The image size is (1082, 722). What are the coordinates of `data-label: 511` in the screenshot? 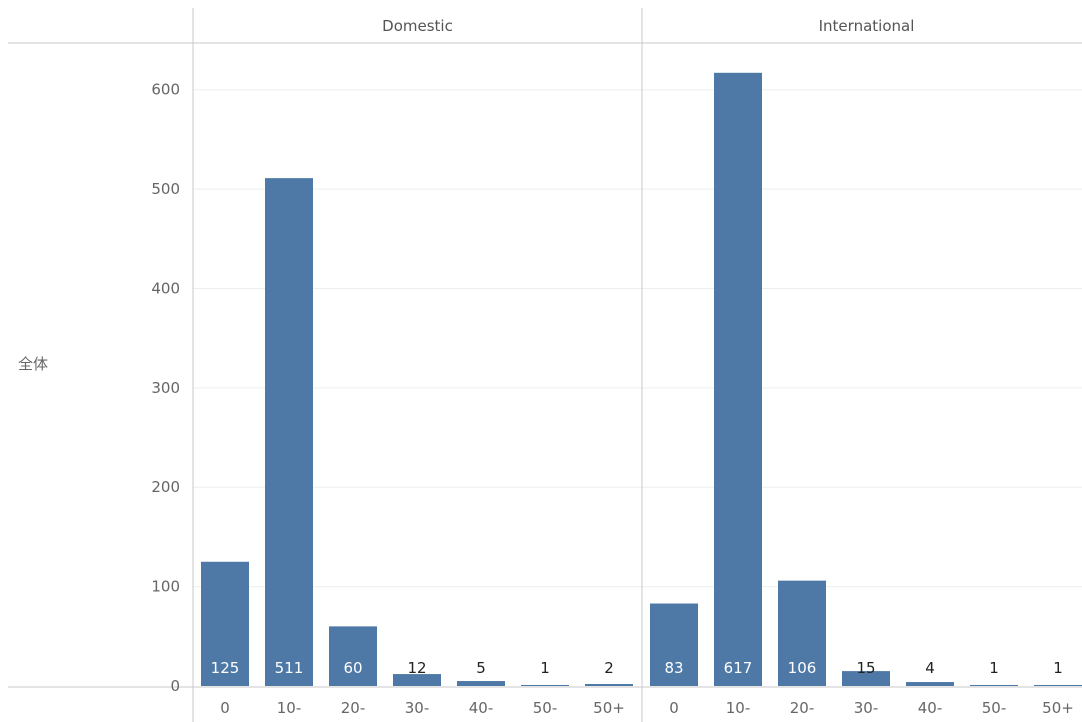 It's located at (289, 668).